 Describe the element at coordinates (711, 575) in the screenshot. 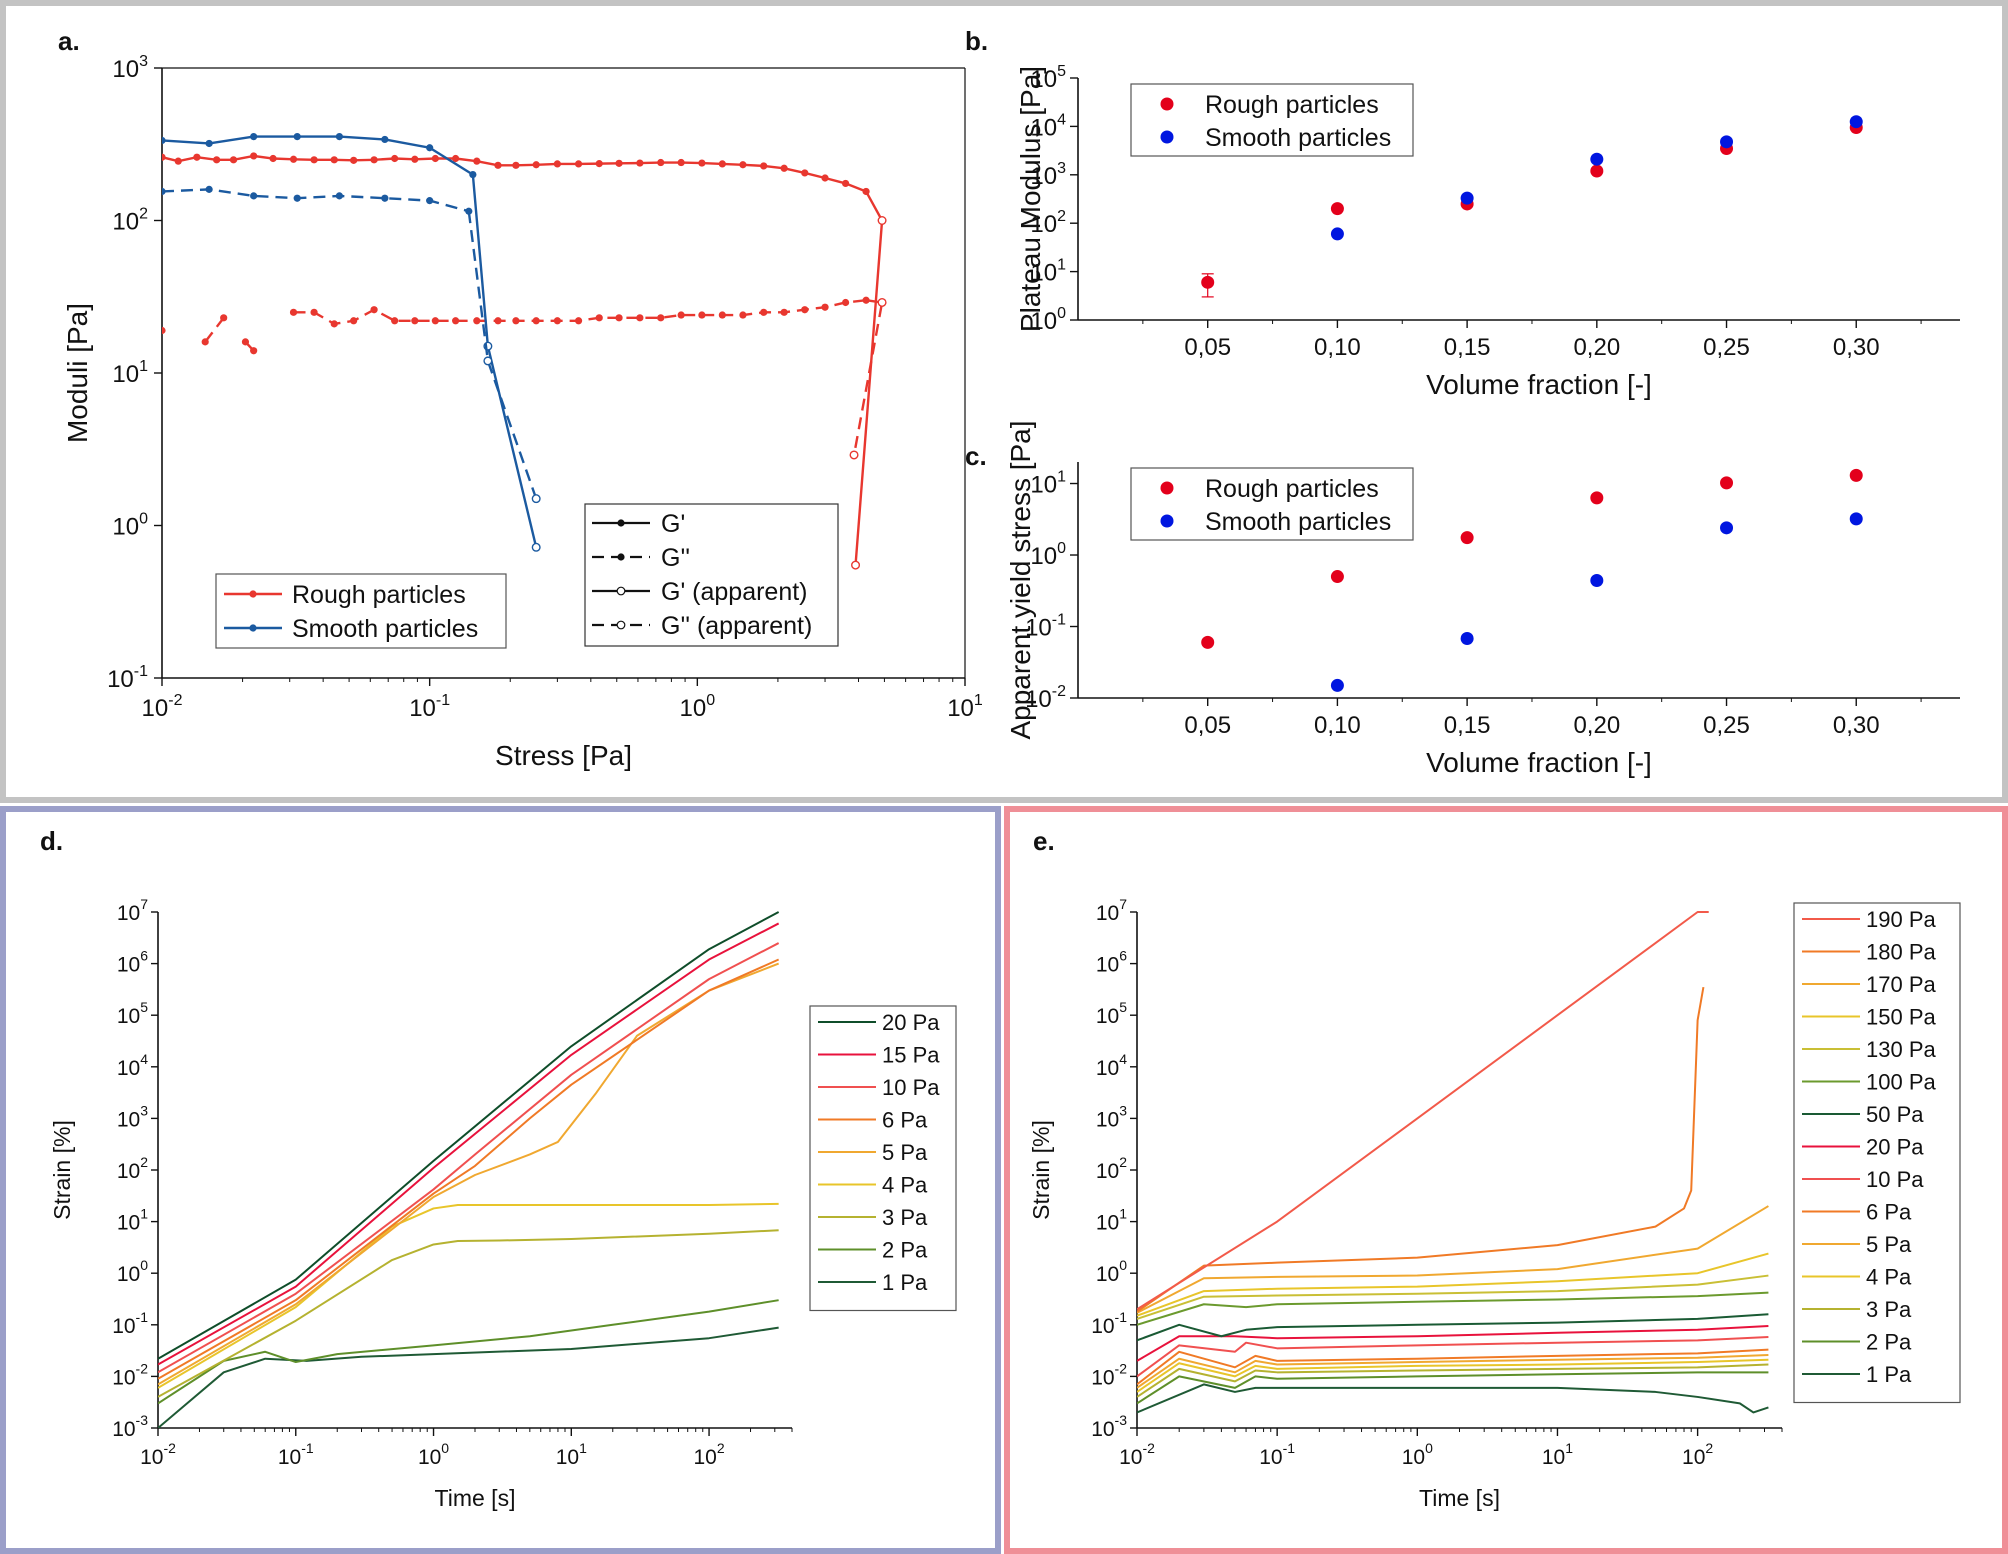

I see `a-legend-moduli: G' G'' G' (apparent) G'' (apparent)` at that location.